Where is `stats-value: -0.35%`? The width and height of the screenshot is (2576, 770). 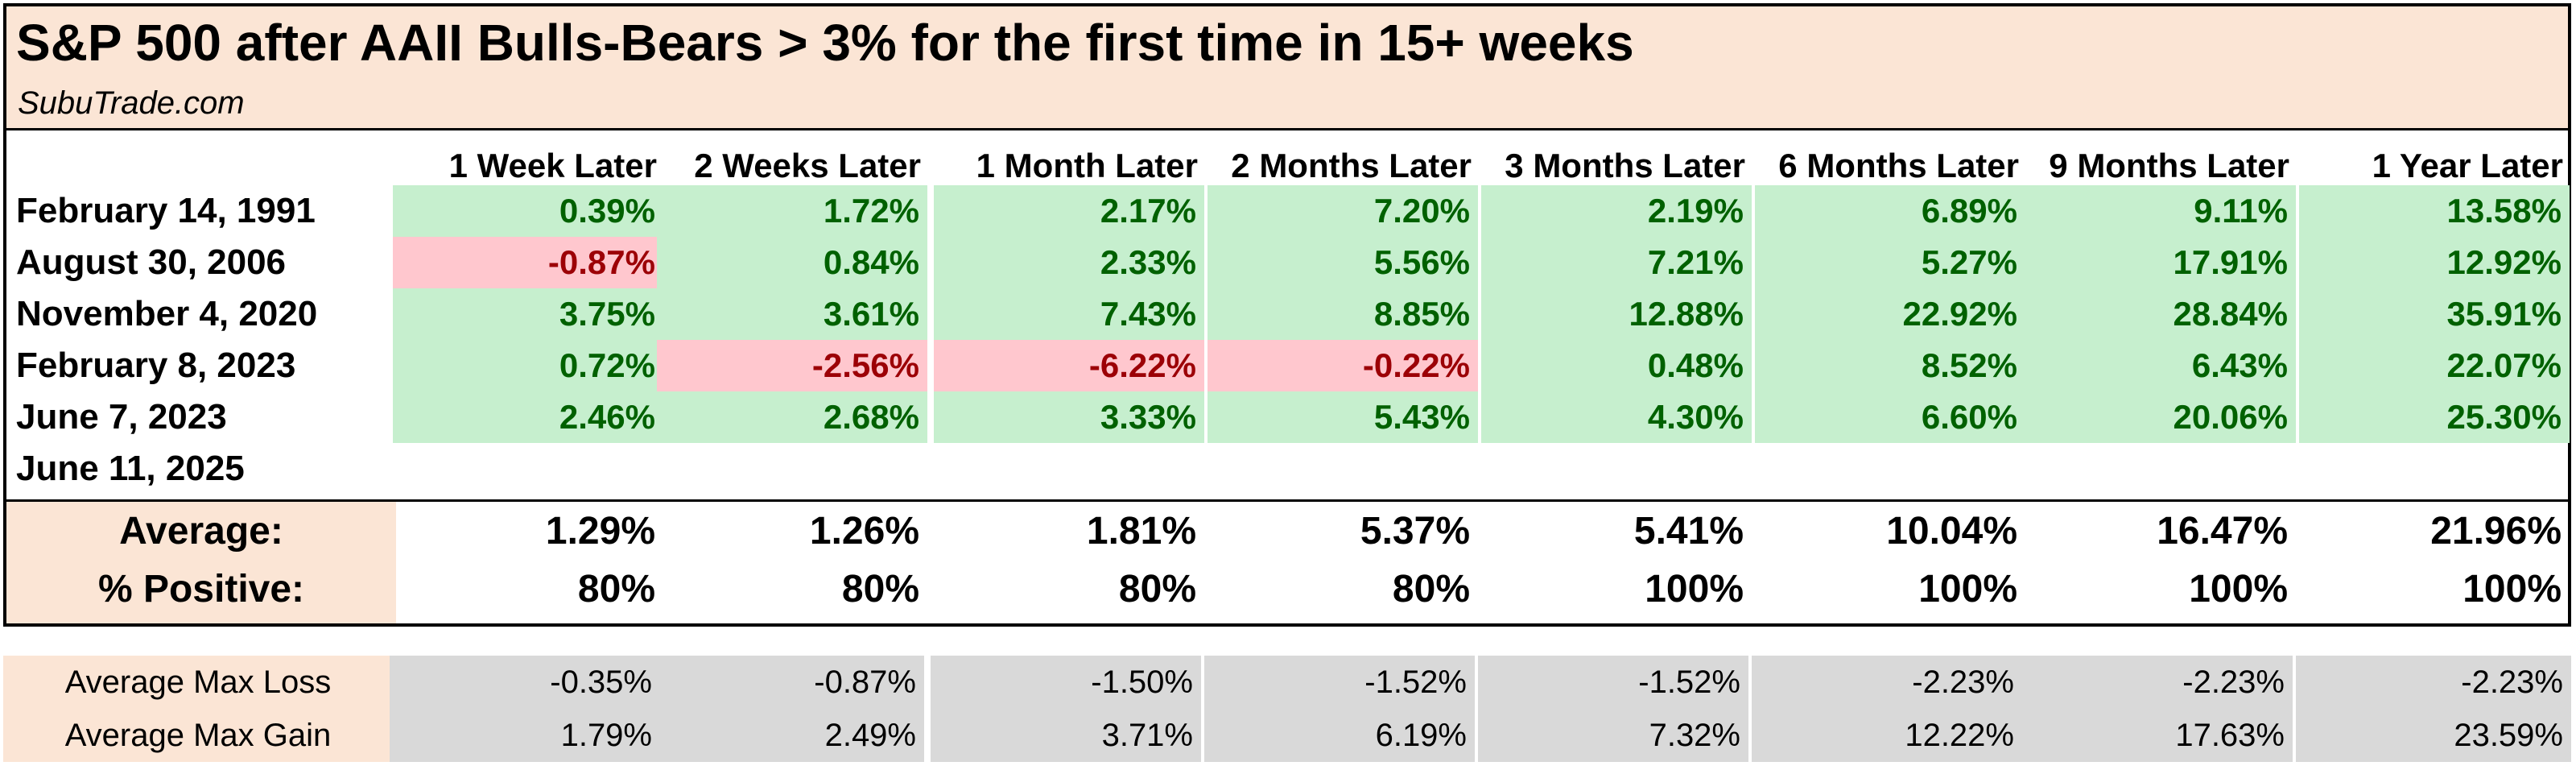
stats-value: -0.35% is located at coordinates (525, 682).